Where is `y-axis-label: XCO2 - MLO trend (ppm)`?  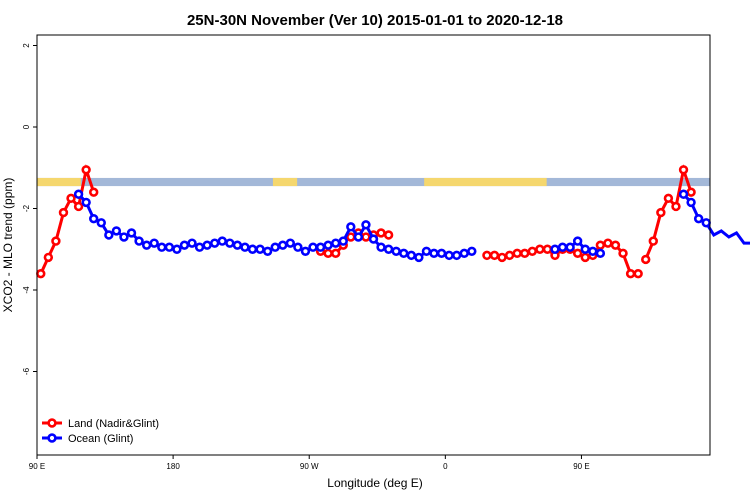
y-axis-label: XCO2 - MLO trend (ppm) is located at coordinates (8, 245).